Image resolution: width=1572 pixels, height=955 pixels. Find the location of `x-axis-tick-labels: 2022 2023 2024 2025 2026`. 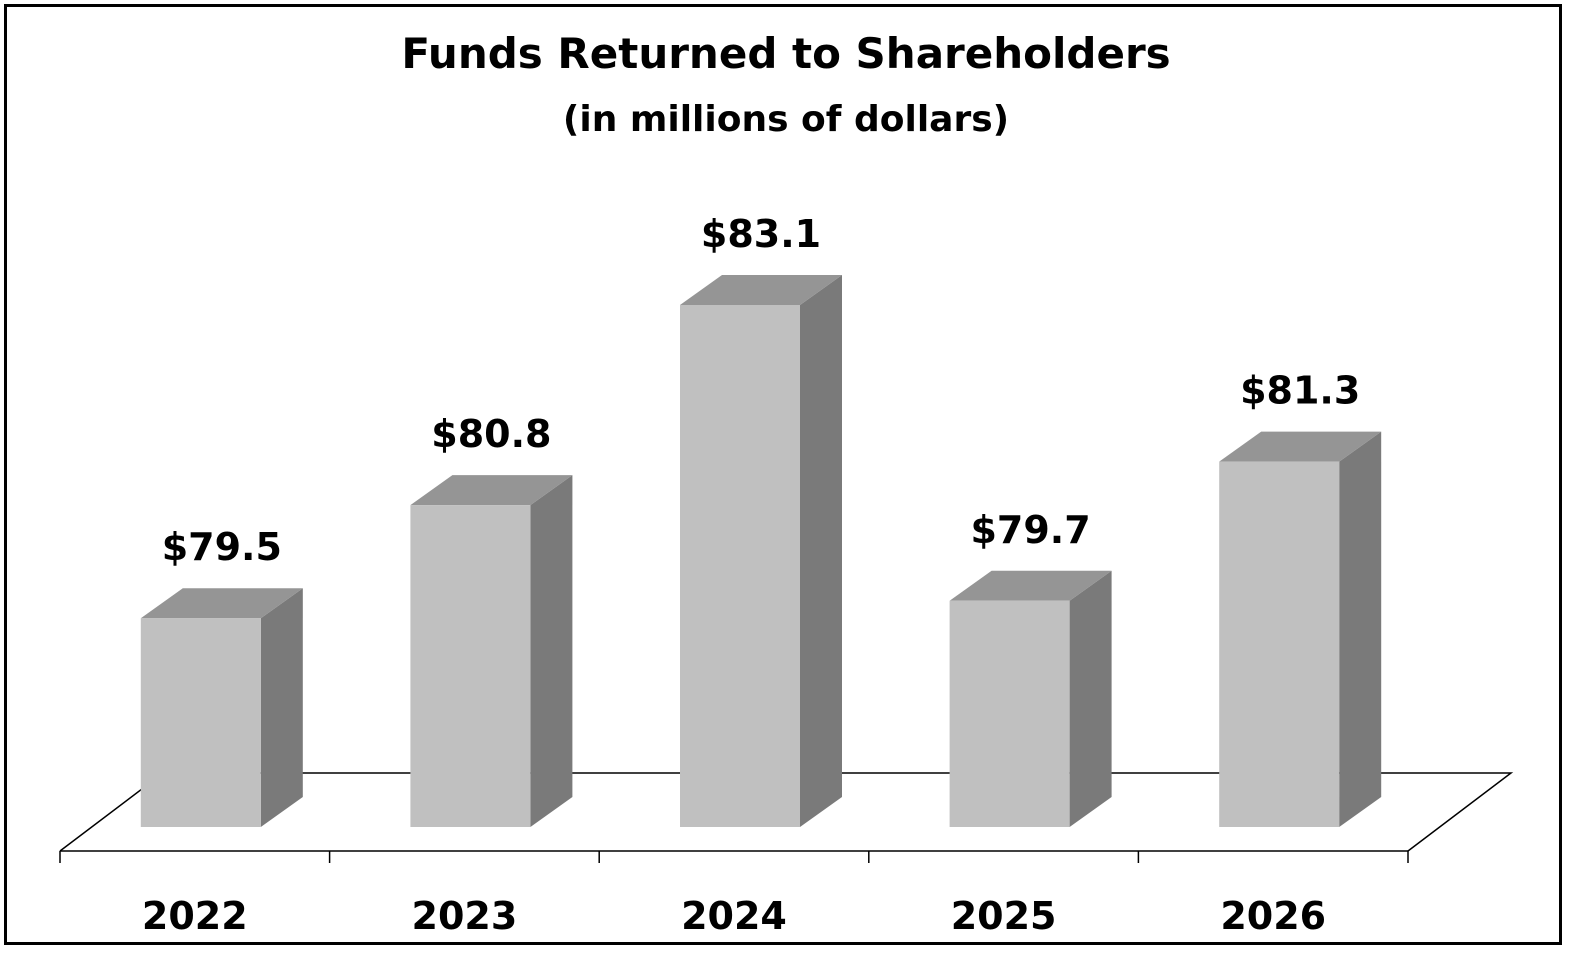

x-axis-tick-labels: 2022 2023 2024 2025 2026 is located at coordinates (734, 916).